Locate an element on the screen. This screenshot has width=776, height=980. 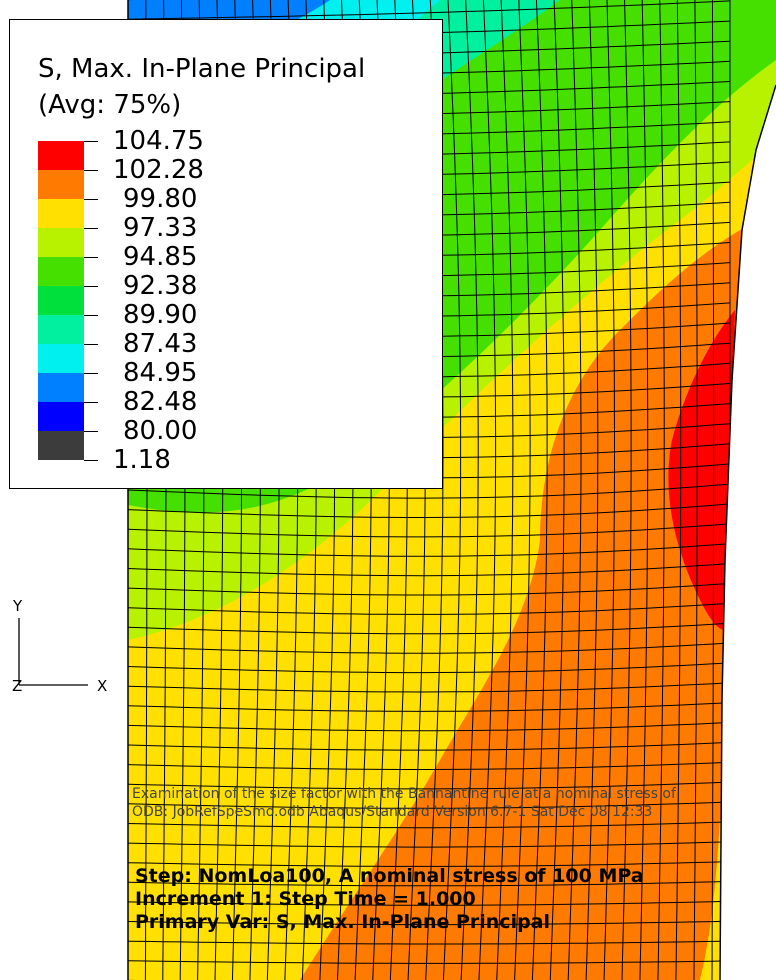
triad-x-label: X is located at coordinates (102, 686).